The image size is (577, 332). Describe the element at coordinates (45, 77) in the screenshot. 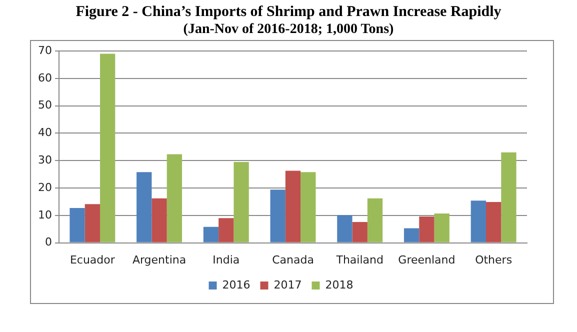

I see `y-tick-label: 60` at that location.